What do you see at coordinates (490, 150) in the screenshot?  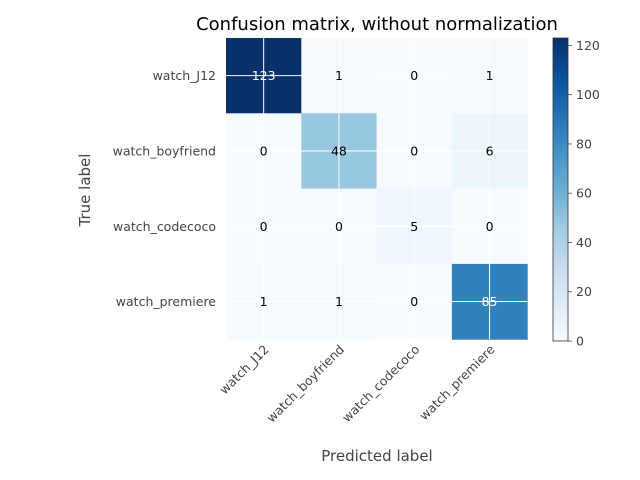 I see `cell-value-label: 6` at bounding box center [490, 150].